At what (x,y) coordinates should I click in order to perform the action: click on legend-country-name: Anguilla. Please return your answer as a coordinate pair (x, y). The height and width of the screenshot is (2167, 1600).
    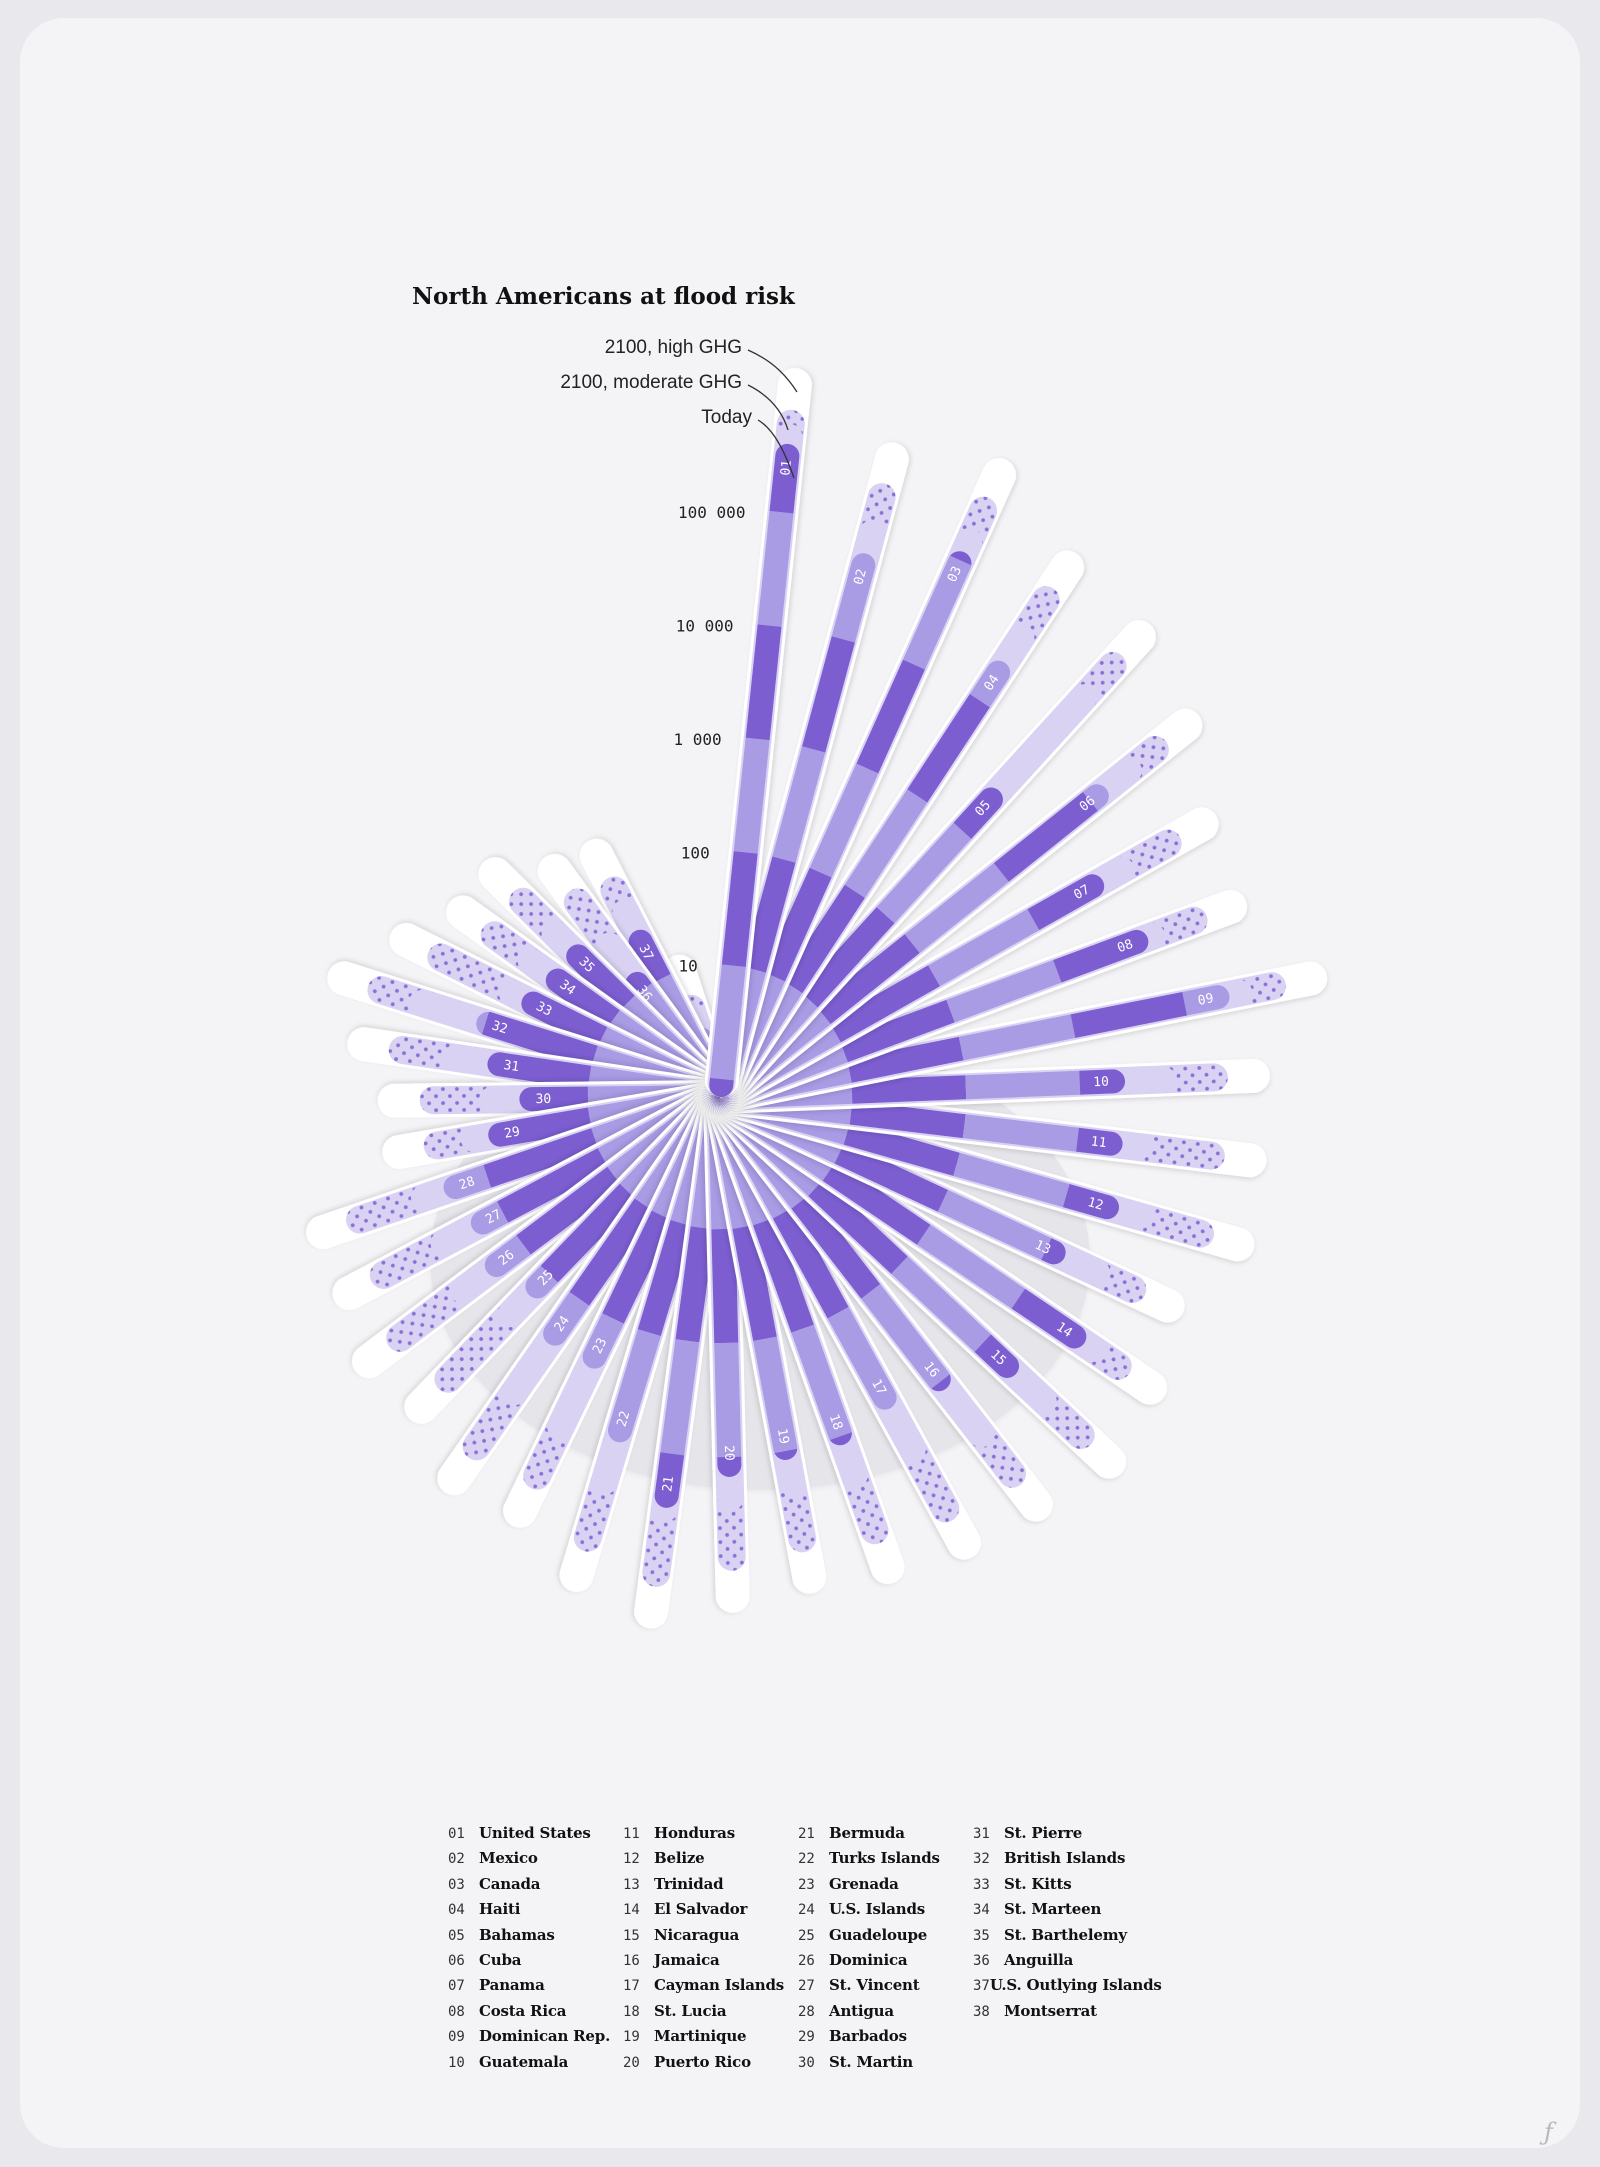
    Looking at the image, I should click on (1039, 1959).